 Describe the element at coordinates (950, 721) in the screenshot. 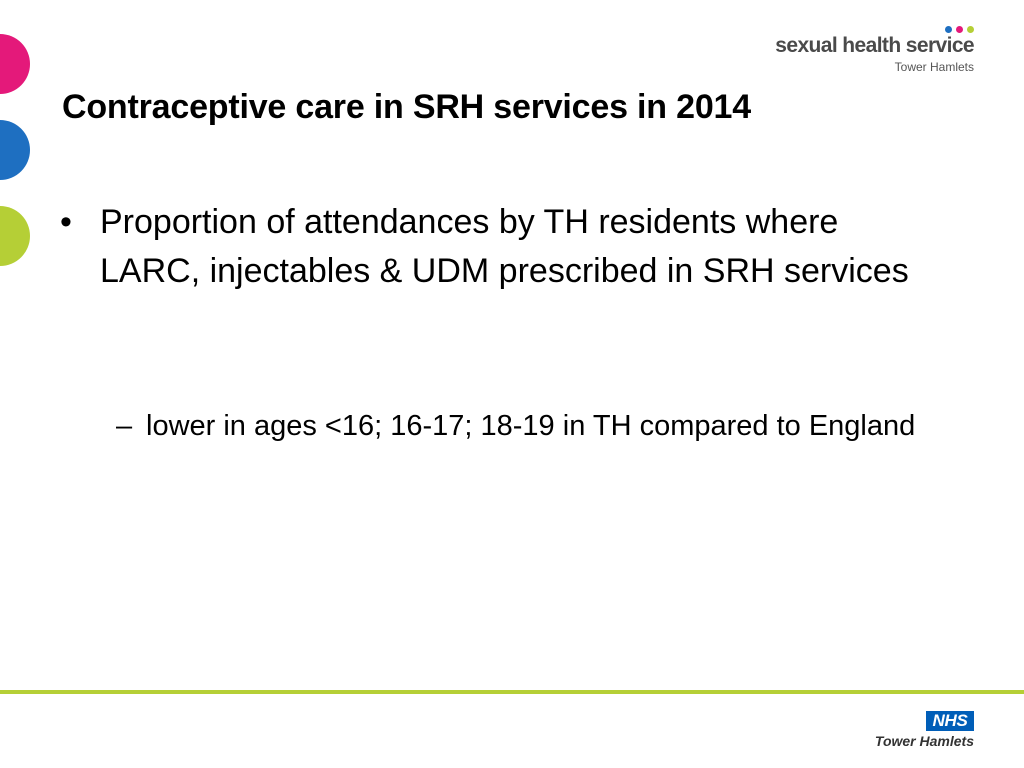

I see `nhs-badge: NHS` at that location.